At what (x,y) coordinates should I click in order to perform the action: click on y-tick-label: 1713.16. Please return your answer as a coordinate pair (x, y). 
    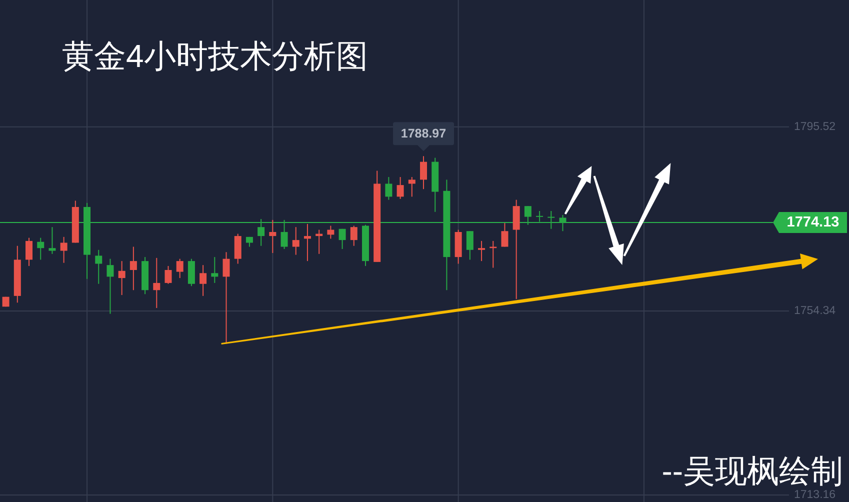
    Looking at the image, I should click on (815, 495).